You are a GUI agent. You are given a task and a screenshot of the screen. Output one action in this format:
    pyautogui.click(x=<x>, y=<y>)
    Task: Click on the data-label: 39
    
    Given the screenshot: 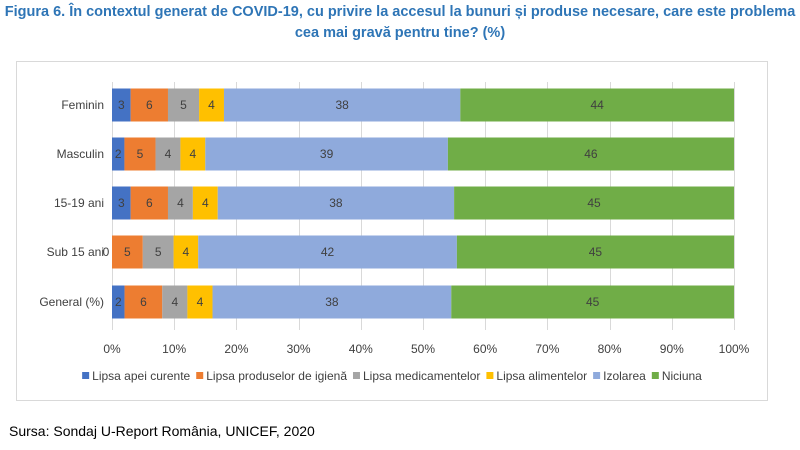 What is the action you would take?
    pyautogui.click(x=327, y=154)
    